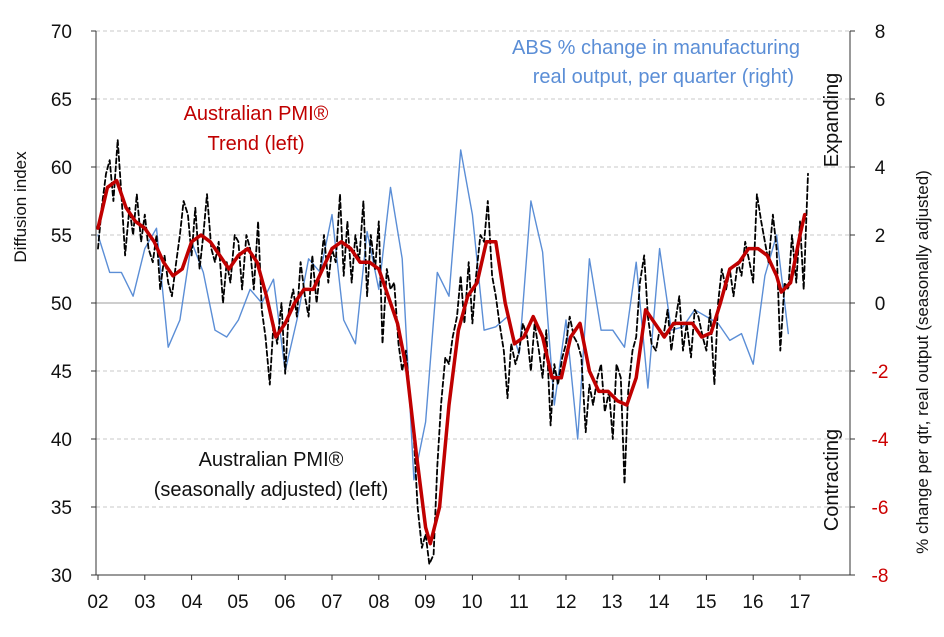  What do you see at coordinates (331, 602) in the screenshot?
I see `x-tick-07: 07` at bounding box center [331, 602].